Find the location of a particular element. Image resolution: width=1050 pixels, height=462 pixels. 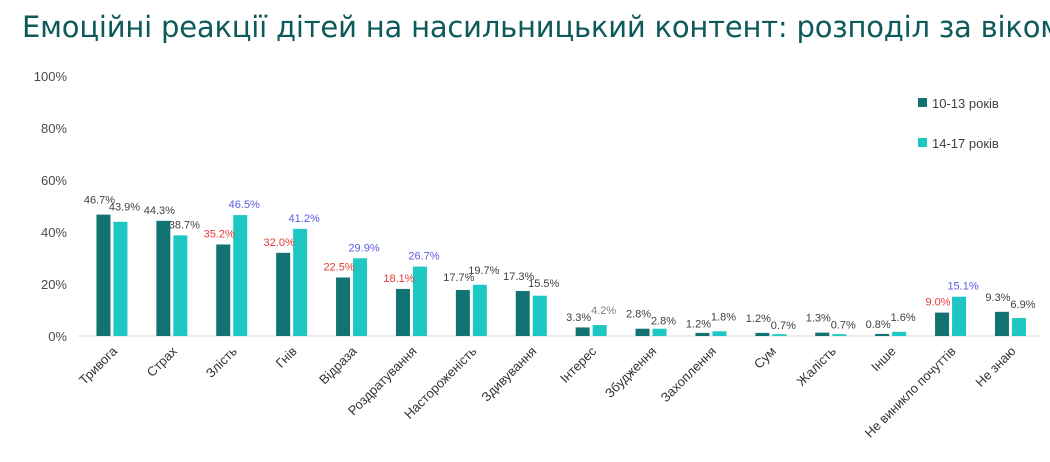

data-label-10-13: 46.7% is located at coordinates (99, 201).